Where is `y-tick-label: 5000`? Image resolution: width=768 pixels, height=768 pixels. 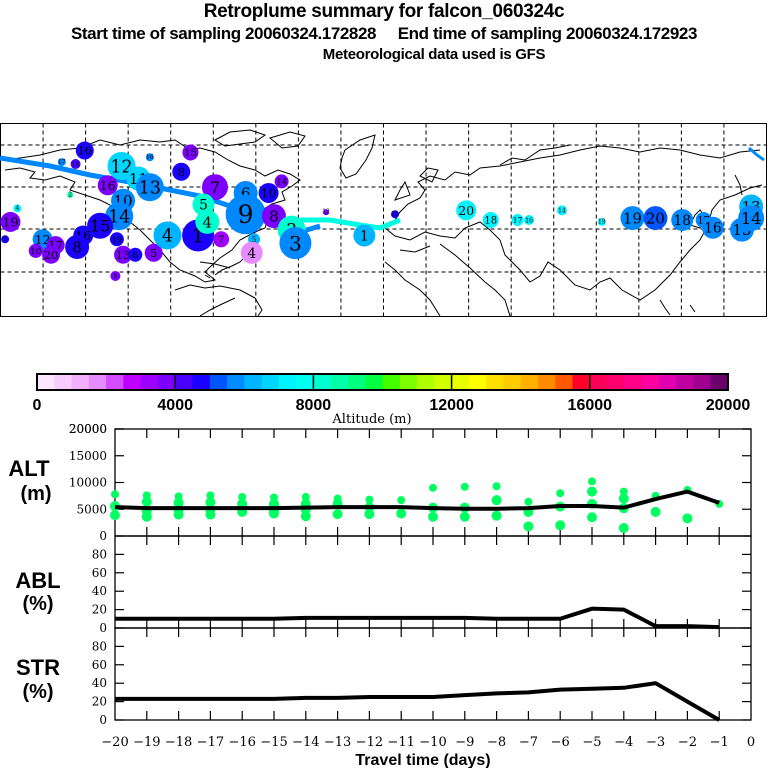
y-tick-label: 5000 is located at coordinates (91, 509).